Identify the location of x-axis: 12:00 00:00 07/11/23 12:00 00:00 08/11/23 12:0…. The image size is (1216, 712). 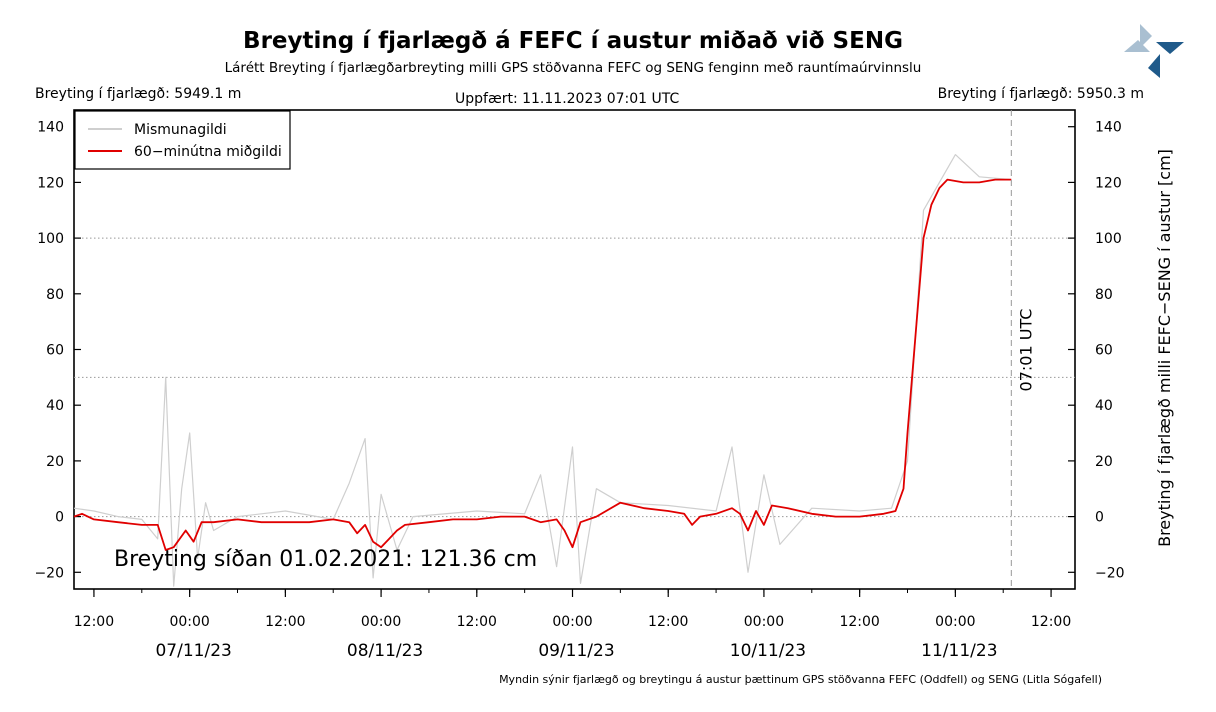
(572, 625).